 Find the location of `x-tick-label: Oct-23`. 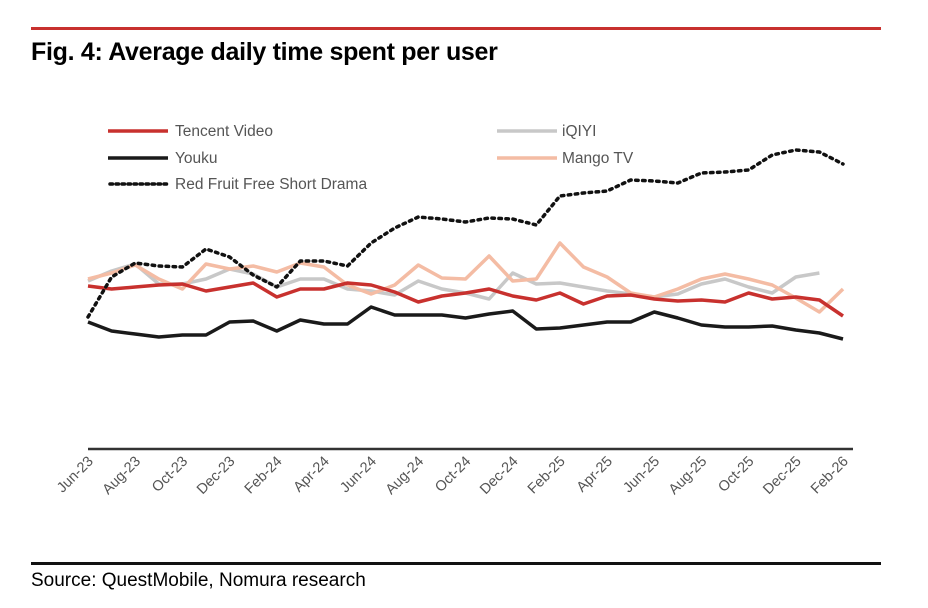

x-tick-label: Oct-23 is located at coordinates (170, 475).